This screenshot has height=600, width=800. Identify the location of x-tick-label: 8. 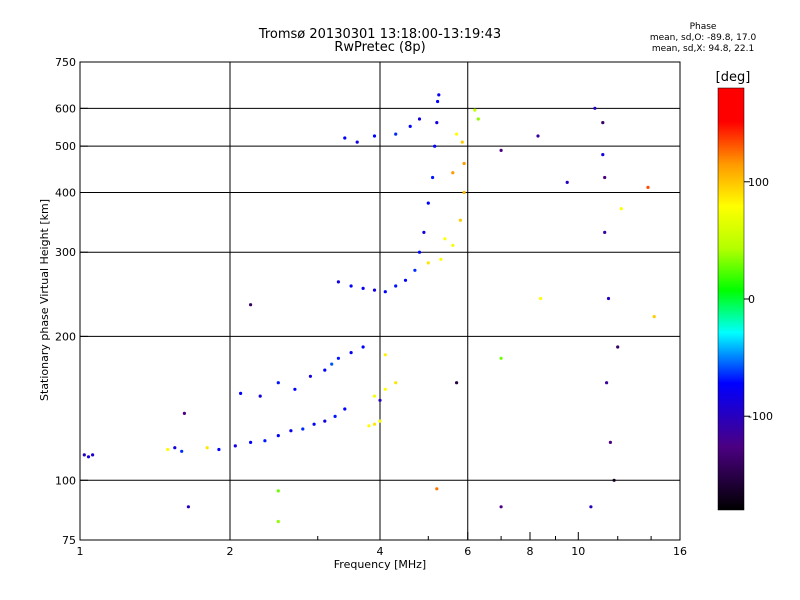
(530, 551).